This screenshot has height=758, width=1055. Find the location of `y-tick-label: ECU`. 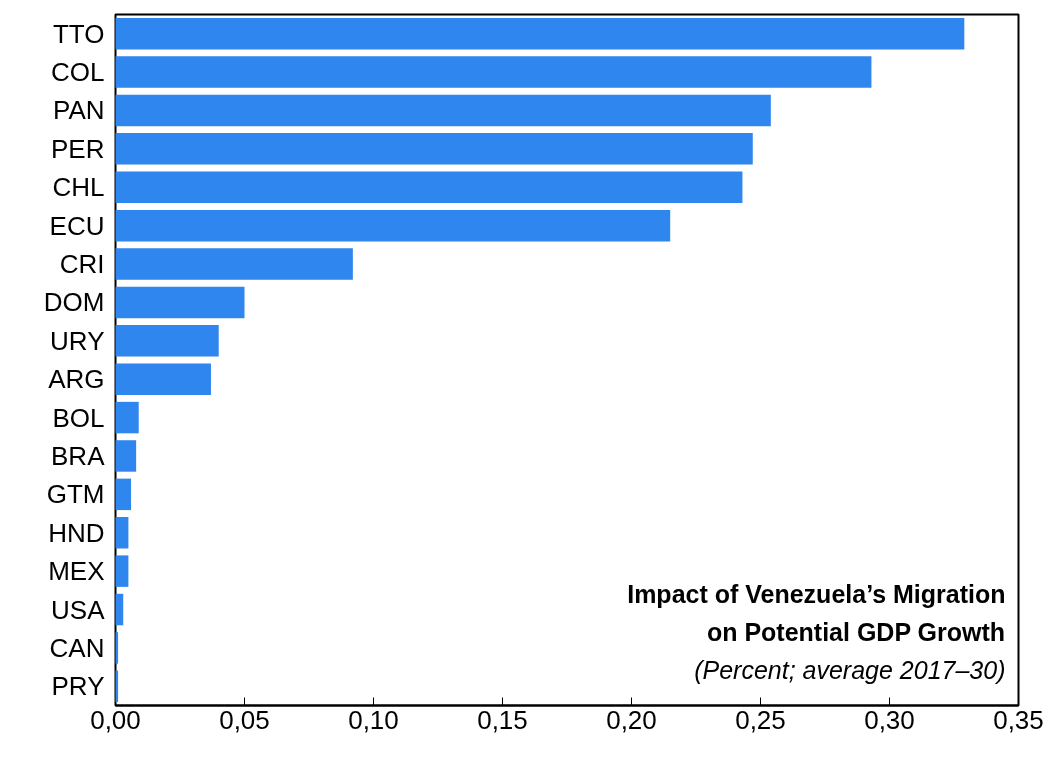

y-tick-label: ECU is located at coordinates (77, 225).